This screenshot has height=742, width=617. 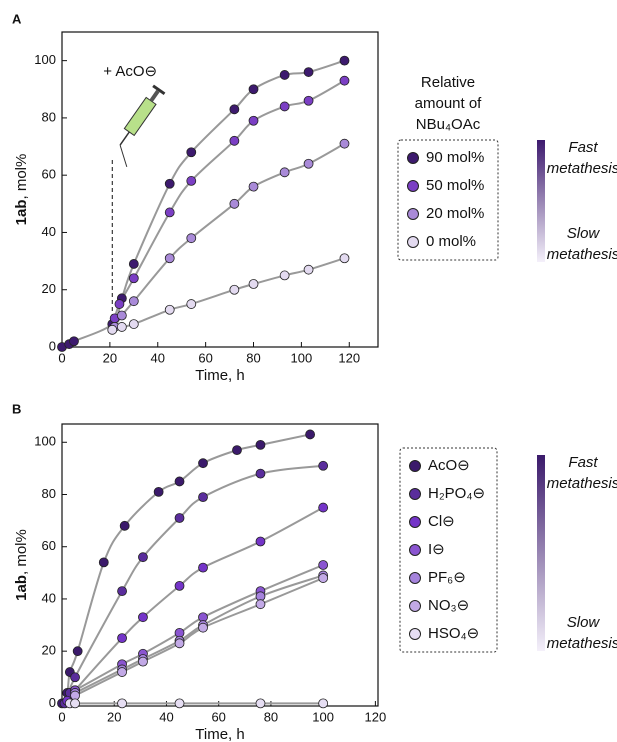 I want to click on x-tick-label: 80, so click(x=253, y=357).